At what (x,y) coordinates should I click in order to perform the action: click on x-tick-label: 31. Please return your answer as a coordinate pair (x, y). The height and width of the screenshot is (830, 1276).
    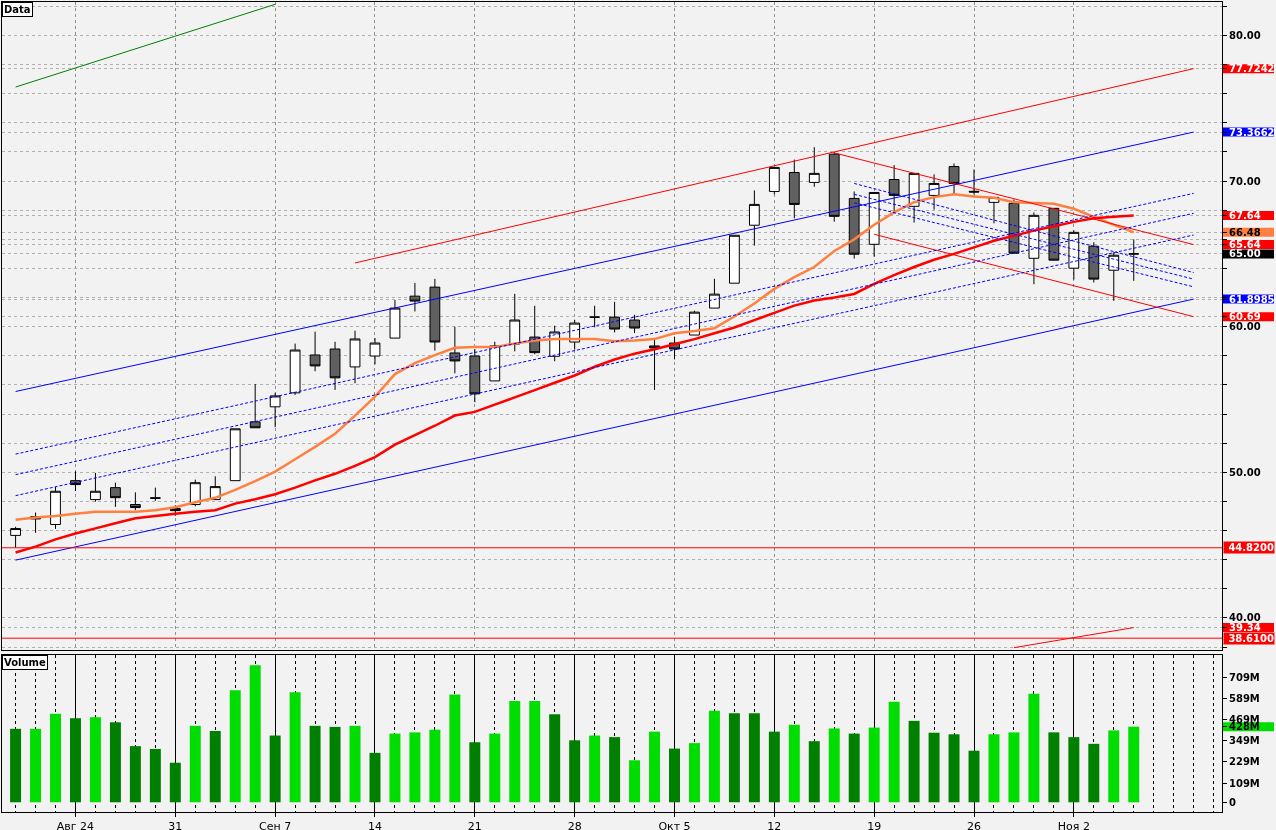
    Looking at the image, I should click on (175, 825).